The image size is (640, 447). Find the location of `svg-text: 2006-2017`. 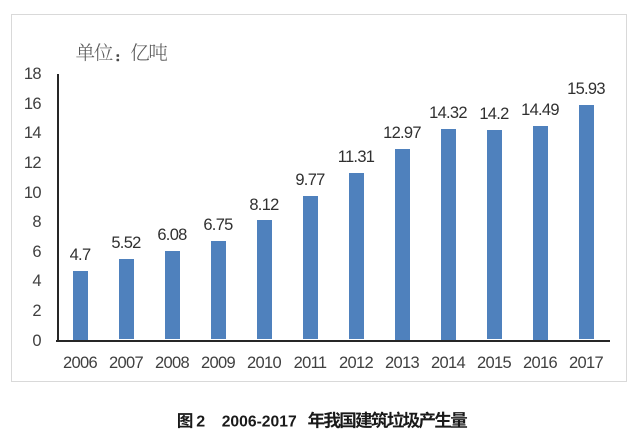

svg-text: 2006-2017 is located at coordinates (259, 422).